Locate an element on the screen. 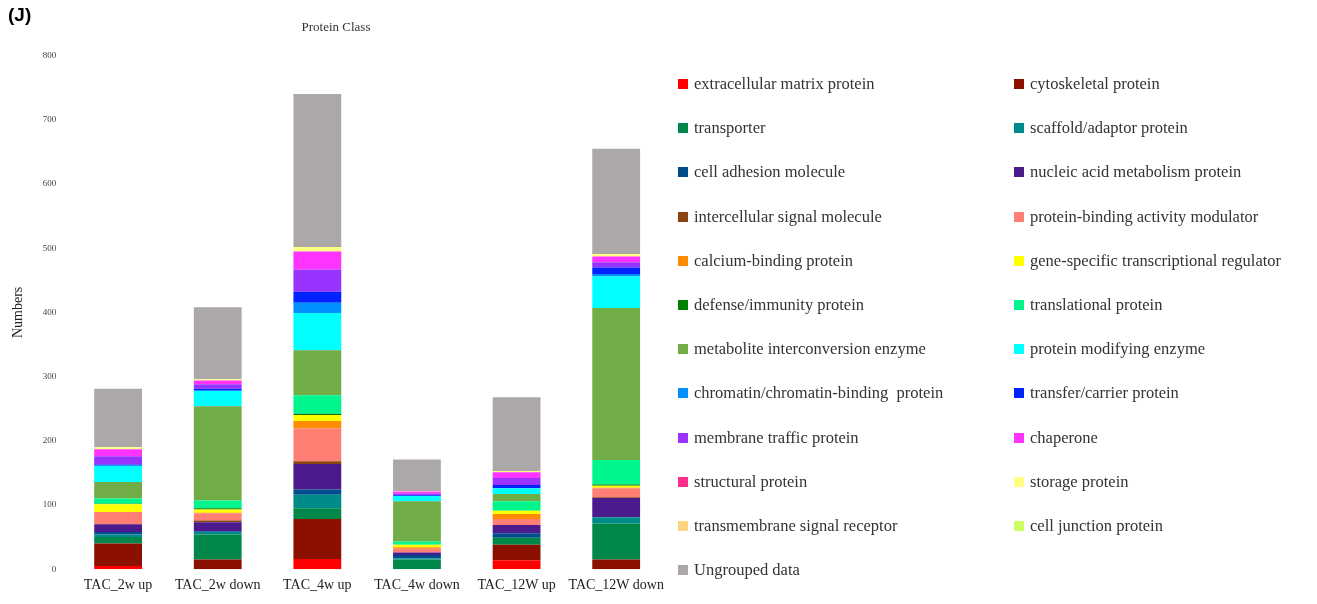 This screenshot has width=1317, height=604. legend-label: cell junction protein is located at coordinates (1096, 525).